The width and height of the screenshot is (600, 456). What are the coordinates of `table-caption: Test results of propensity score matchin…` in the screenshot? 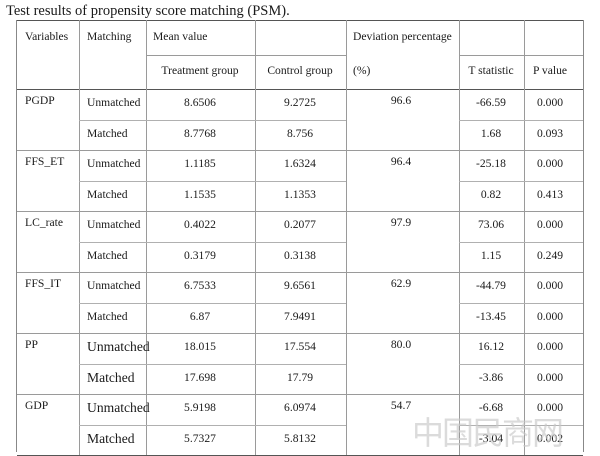 It's located at (148, 11).